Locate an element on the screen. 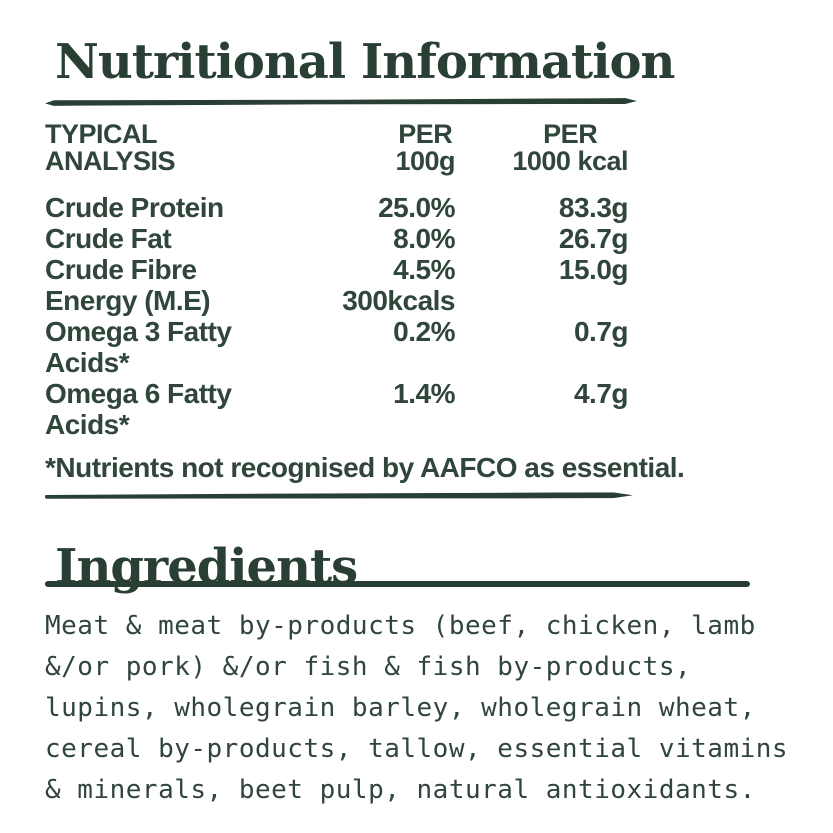 The width and height of the screenshot is (833, 833). header-typical: TYPICAL is located at coordinates (101, 133).